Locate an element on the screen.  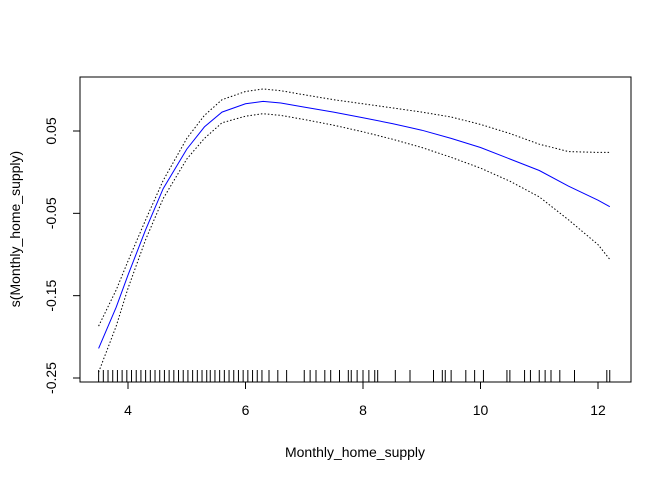
x-tick-label: 8 is located at coordinates (363, 410).